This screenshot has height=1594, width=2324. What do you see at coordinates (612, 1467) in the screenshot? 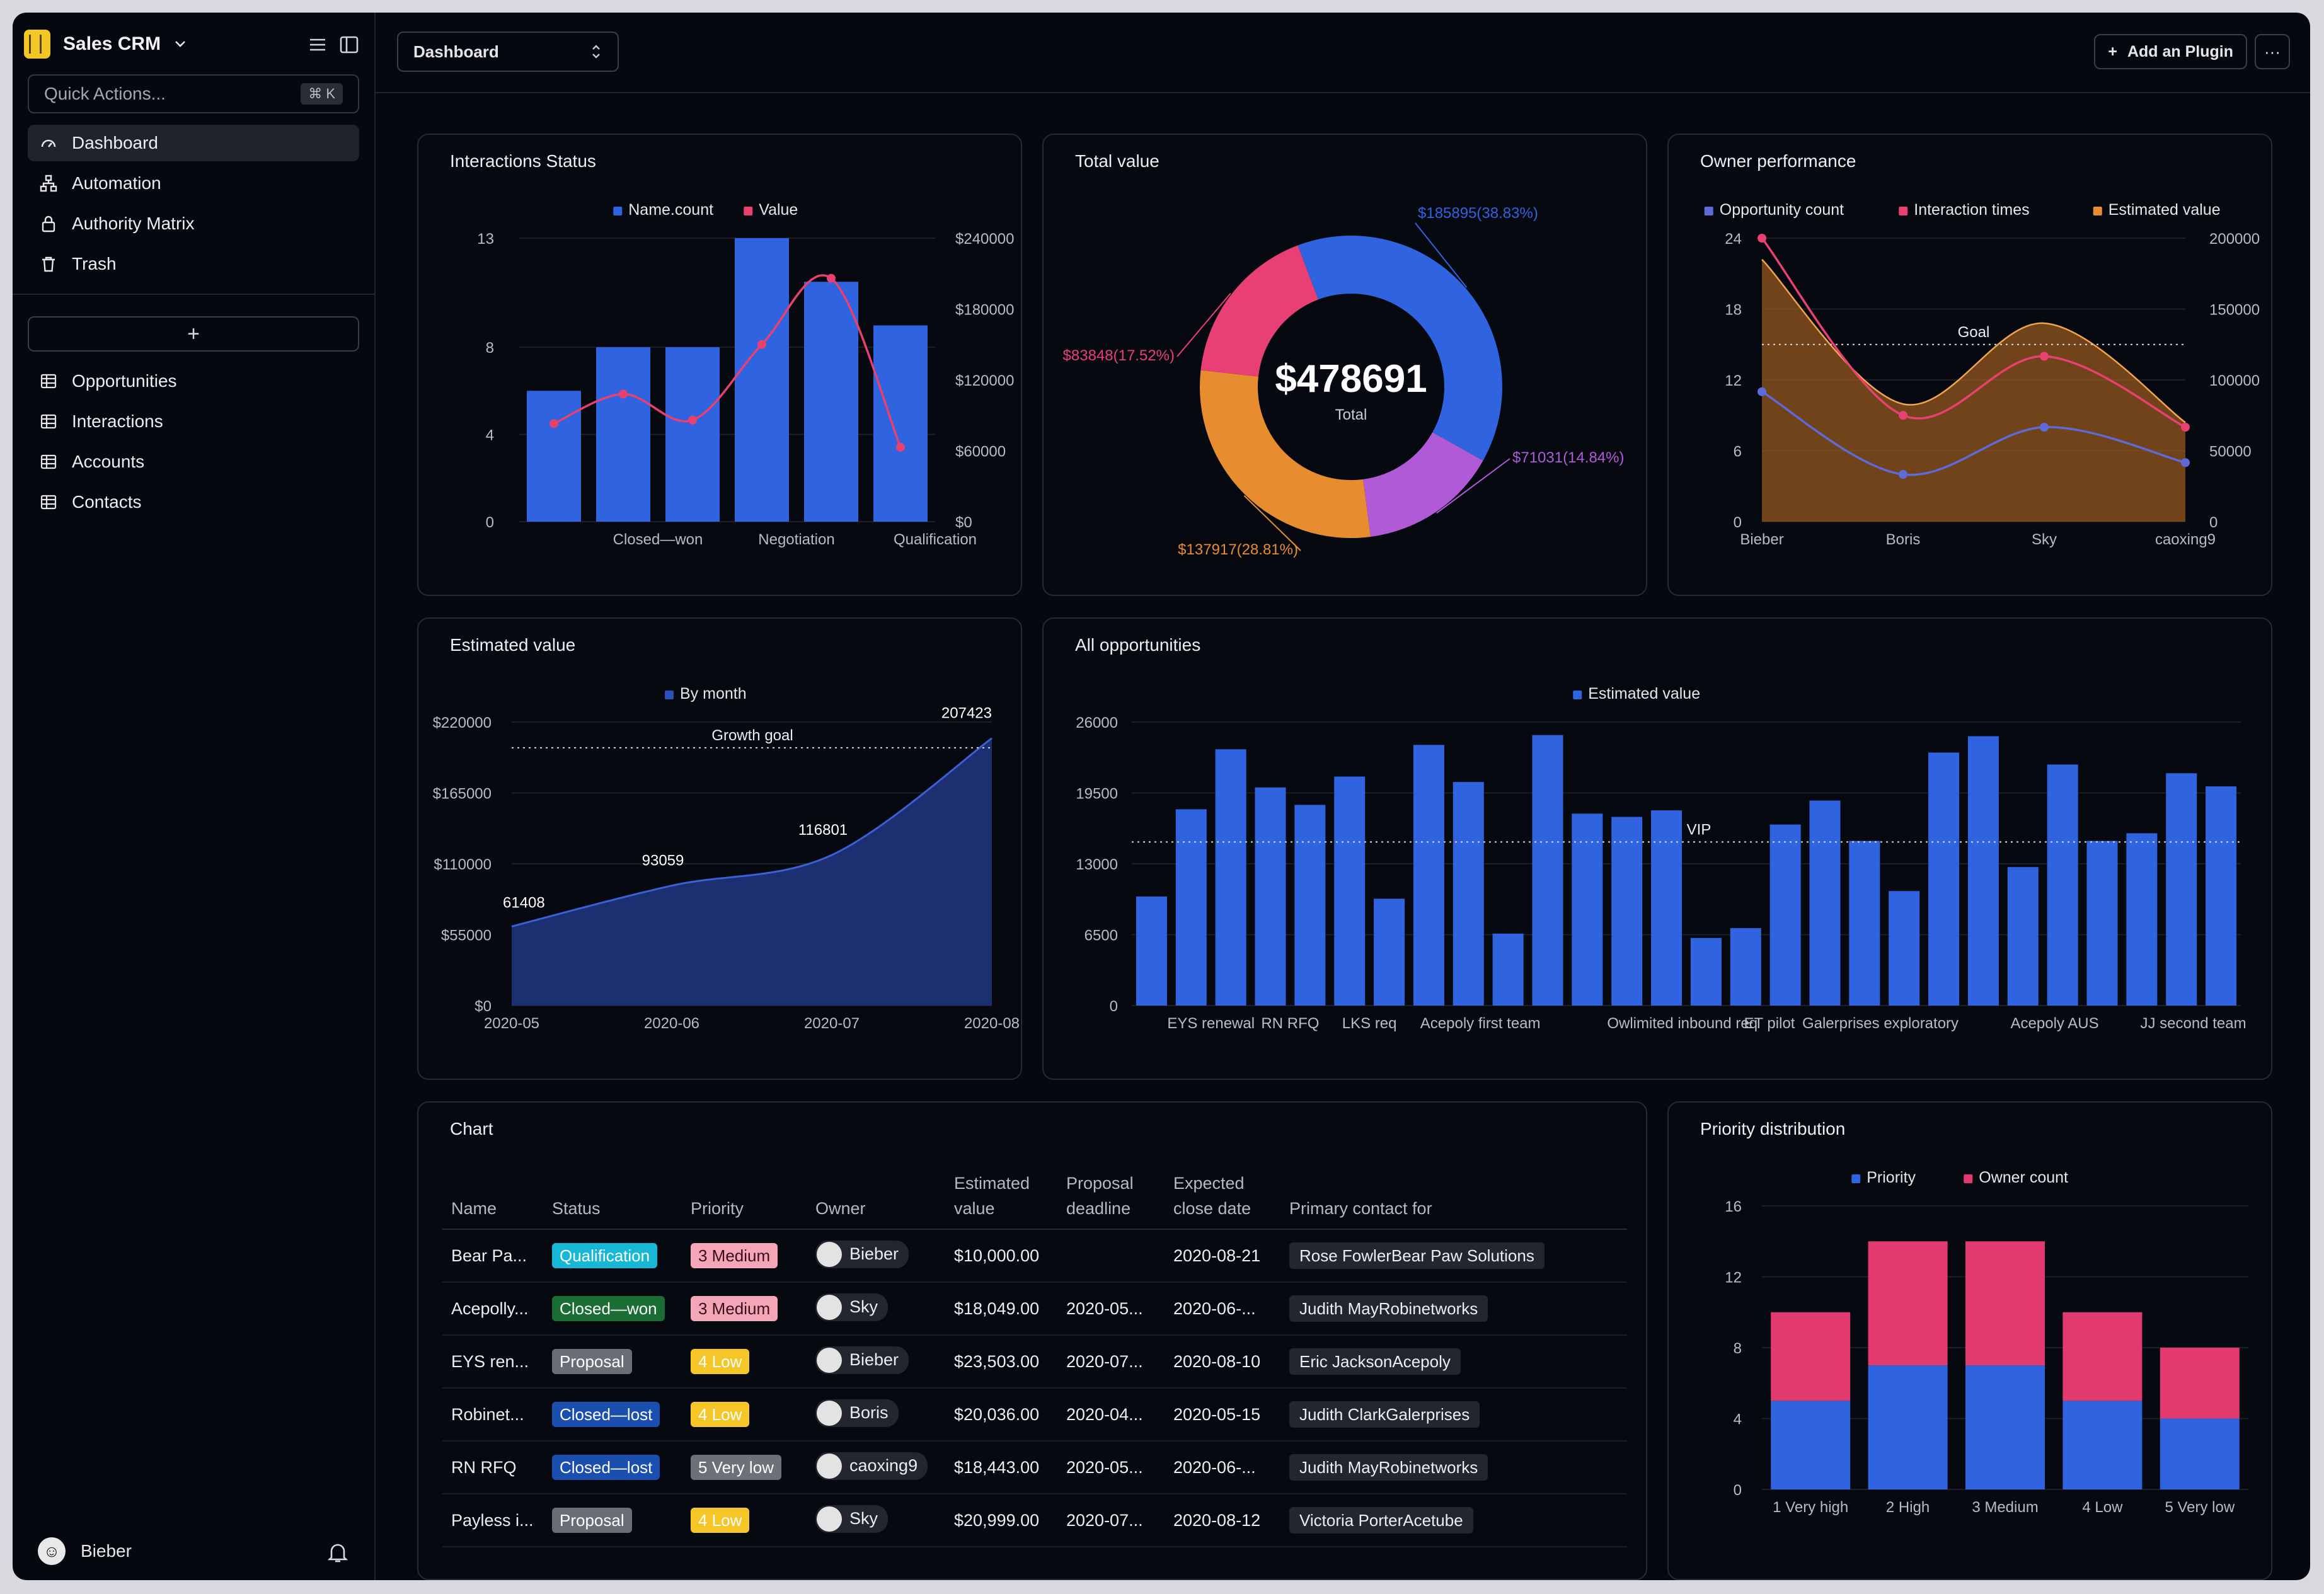
I see `status-cell: Closed—lost` at bounding box center [612, 1467].